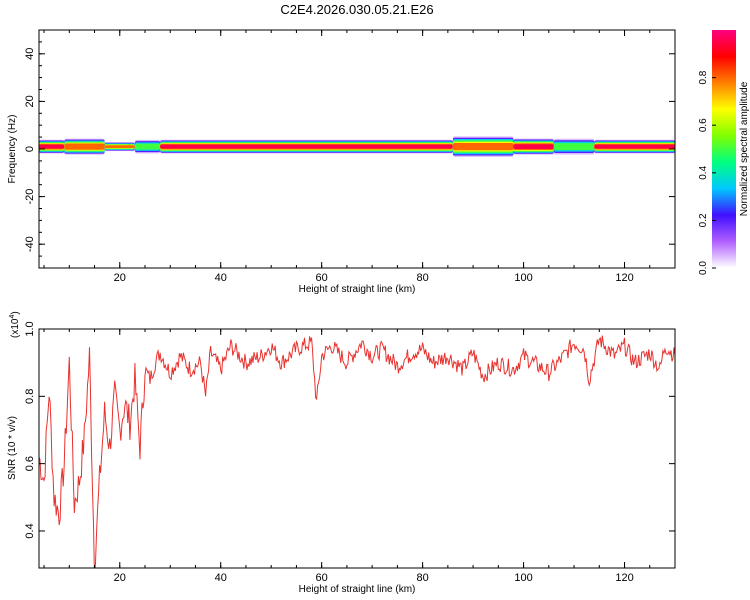 The width and height of the screenshot is (750, 600). I want to click on y-tick-label: -40, so click(30, 244).